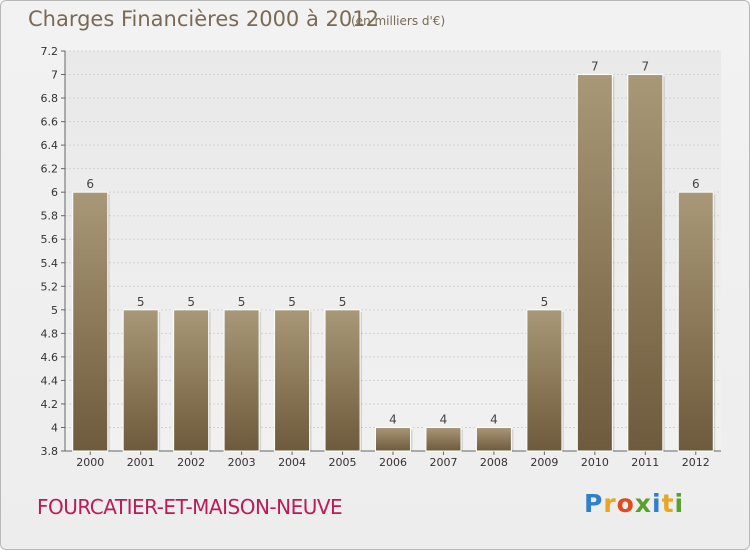  Describe the element at coordinates (443, 462) in the screenshot. I see `x-tick-label: 2007` at that location.